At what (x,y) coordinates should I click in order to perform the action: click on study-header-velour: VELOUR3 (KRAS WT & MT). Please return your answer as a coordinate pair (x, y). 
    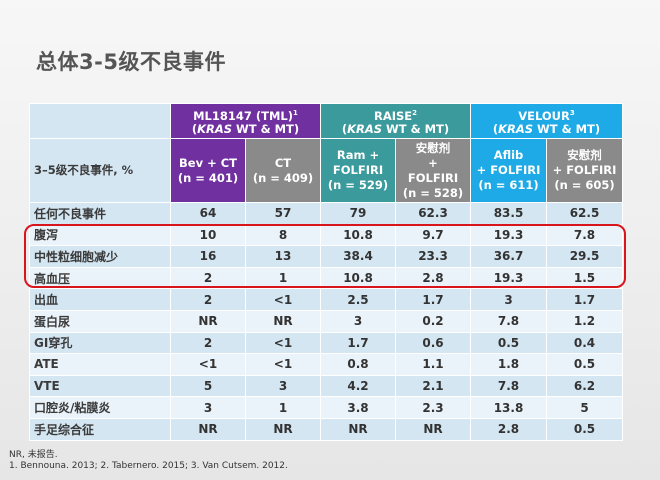
    Looking at the image, I should click on (546, 121).